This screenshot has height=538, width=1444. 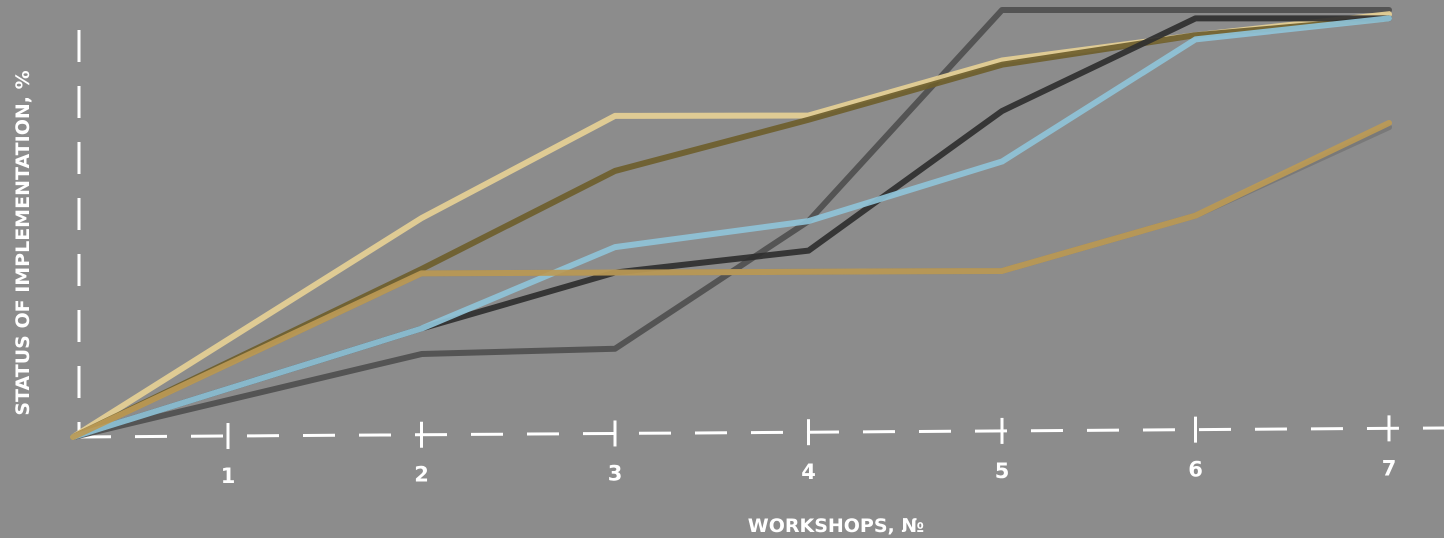 What do you see at coordinates (421, 475) in the screenshot?
I see `x-tick-label: 2` at bounding box center [421, 475].